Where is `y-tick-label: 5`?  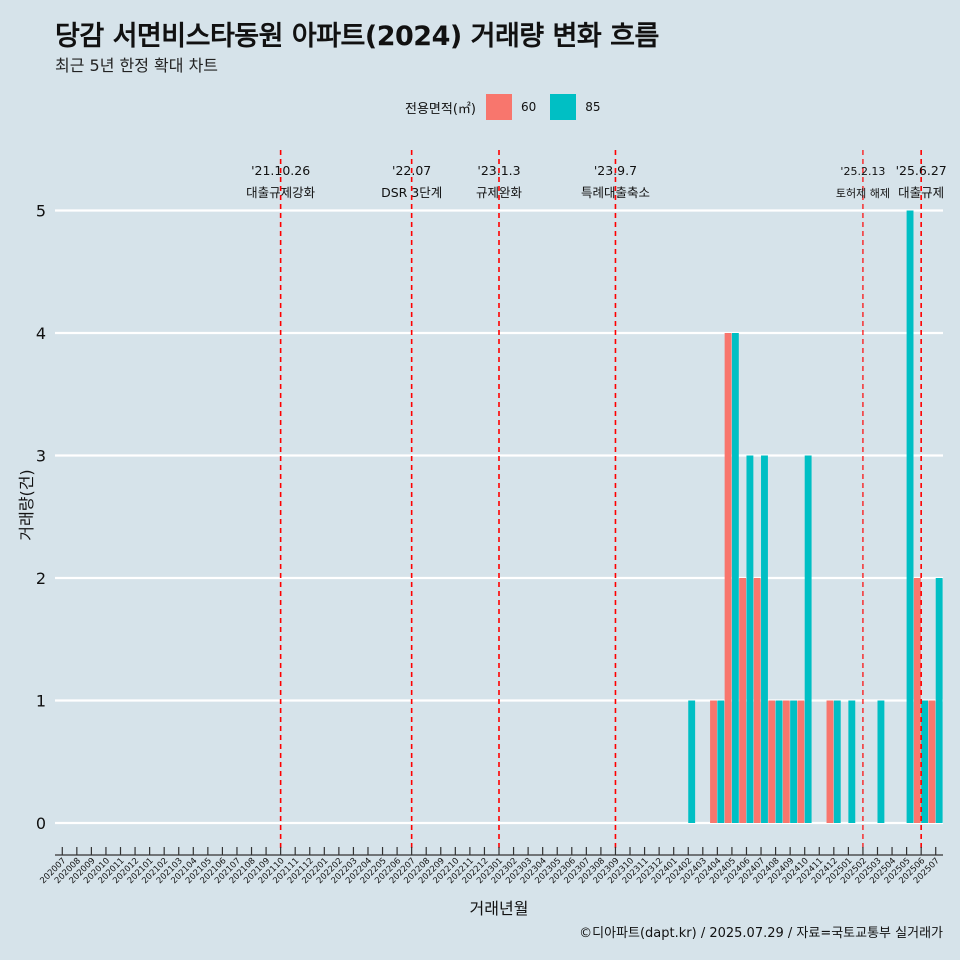
y-tick-label: 5 is located at coordinates (41, 211).